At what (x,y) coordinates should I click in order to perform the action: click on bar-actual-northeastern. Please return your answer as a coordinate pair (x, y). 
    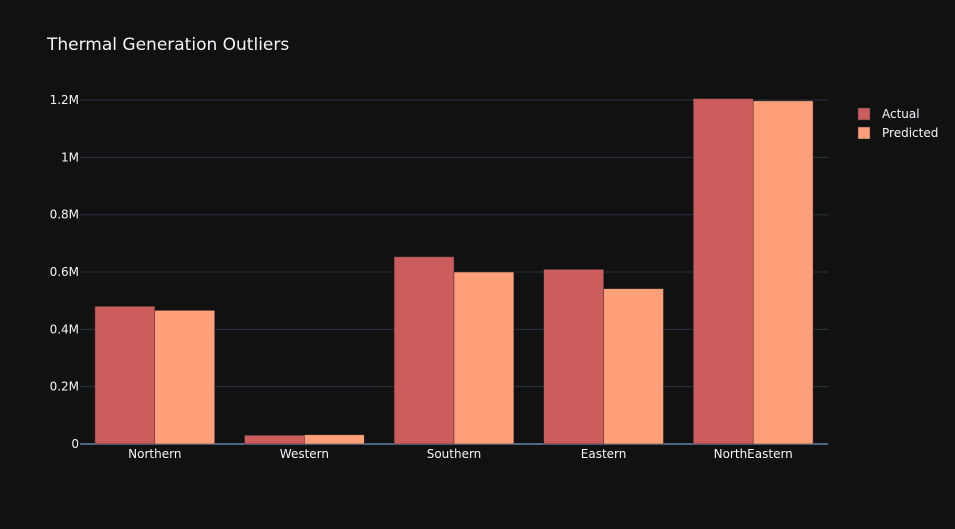
    Looking at the image, I should click on (723, 271).